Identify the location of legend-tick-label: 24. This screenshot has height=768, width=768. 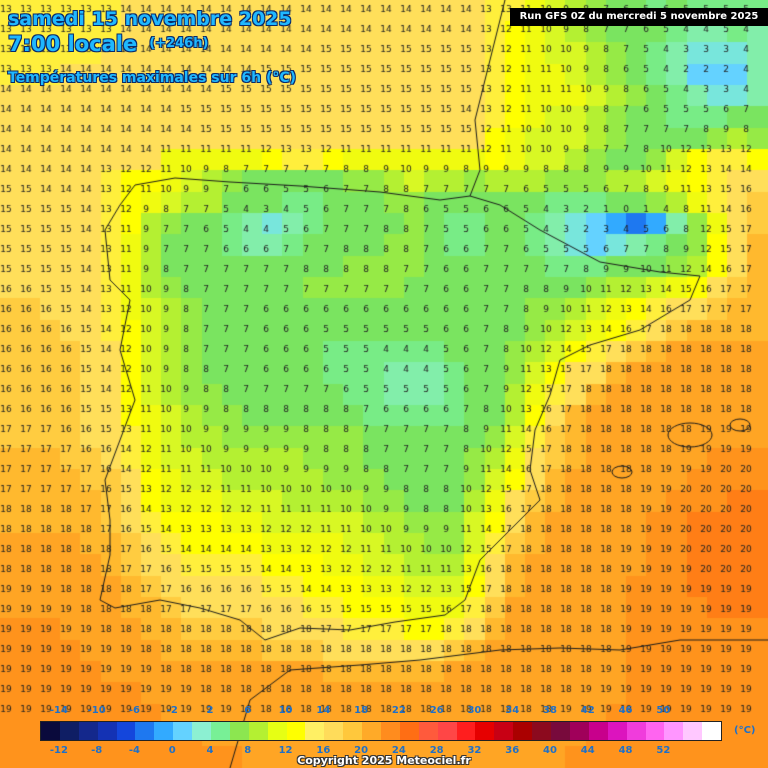
(398, 750).